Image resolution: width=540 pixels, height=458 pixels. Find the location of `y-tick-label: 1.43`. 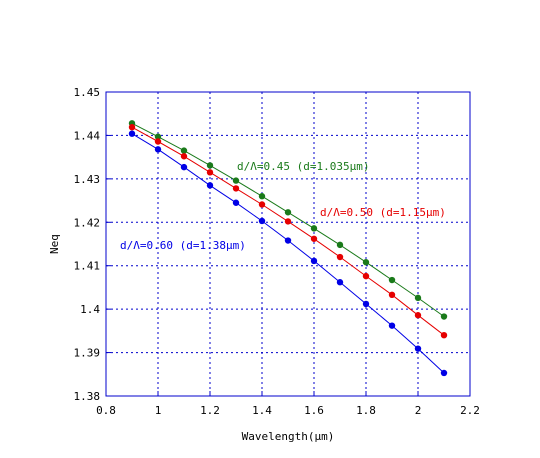

y-tick-label: 1.43 is located at coordinates (87, 179).